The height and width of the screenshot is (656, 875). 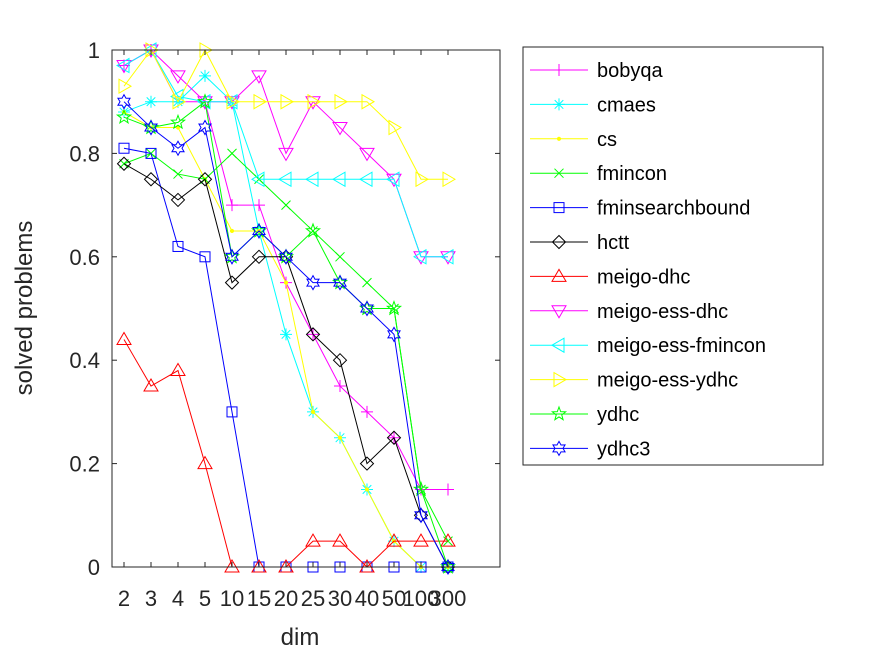 I want to click on legend-label: meigo-dhc, so click(x=643, y=277).